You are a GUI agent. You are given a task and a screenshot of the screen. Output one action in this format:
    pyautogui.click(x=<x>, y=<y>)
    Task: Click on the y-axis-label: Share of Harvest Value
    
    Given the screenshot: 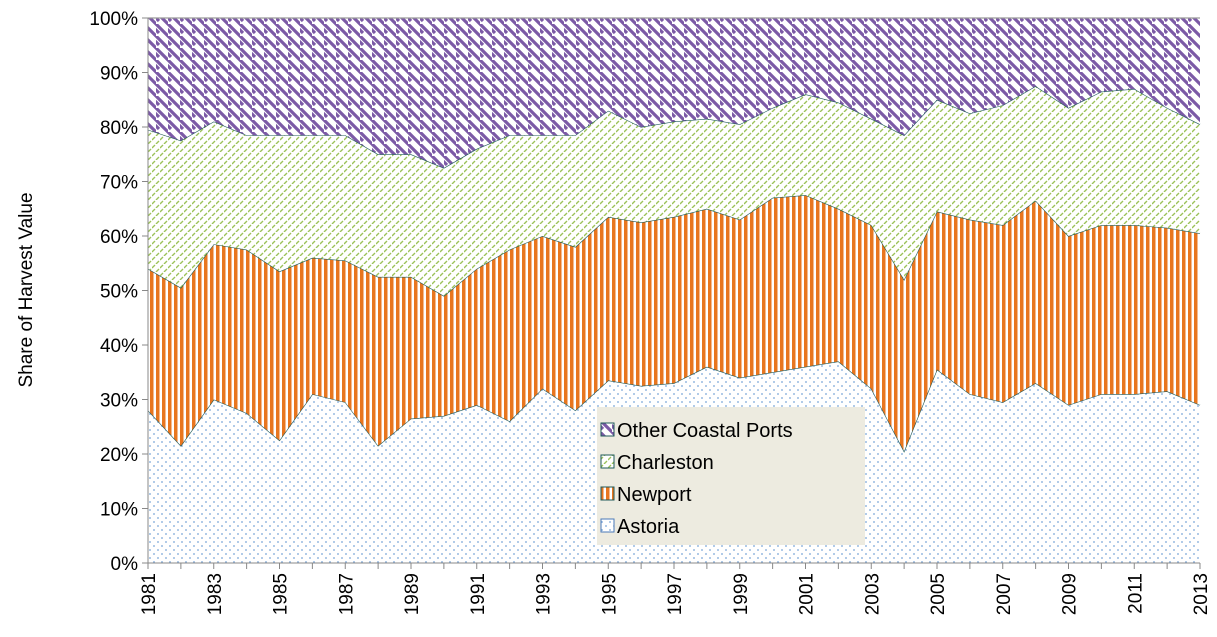 What is the action you would take?
    pyautogui.click(x=26, y=289)
    